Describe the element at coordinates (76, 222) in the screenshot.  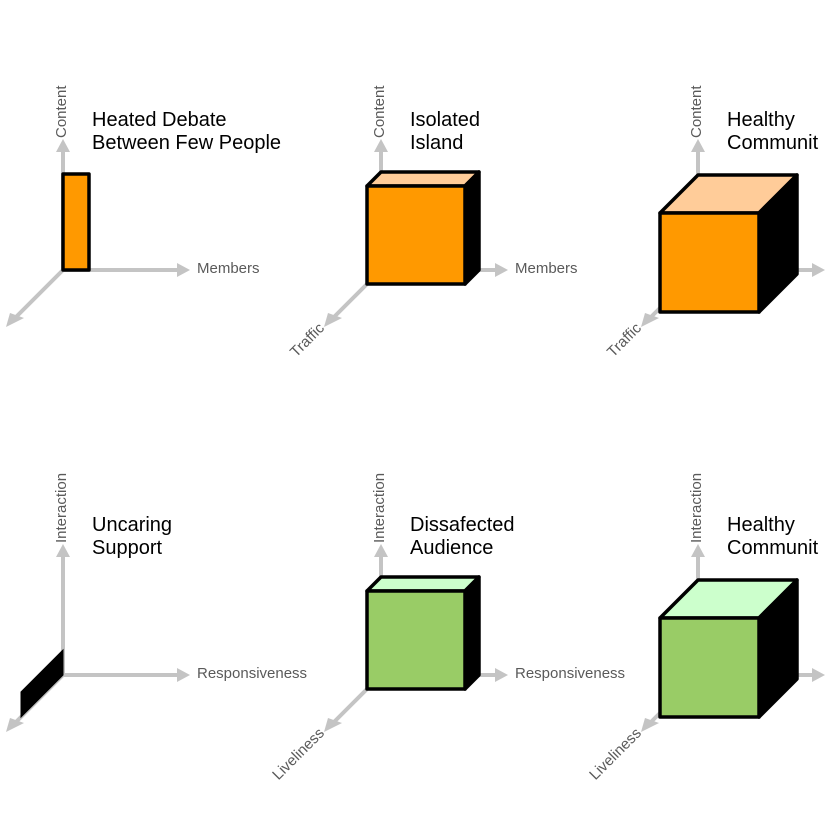
I see `thin-bar` at that location.